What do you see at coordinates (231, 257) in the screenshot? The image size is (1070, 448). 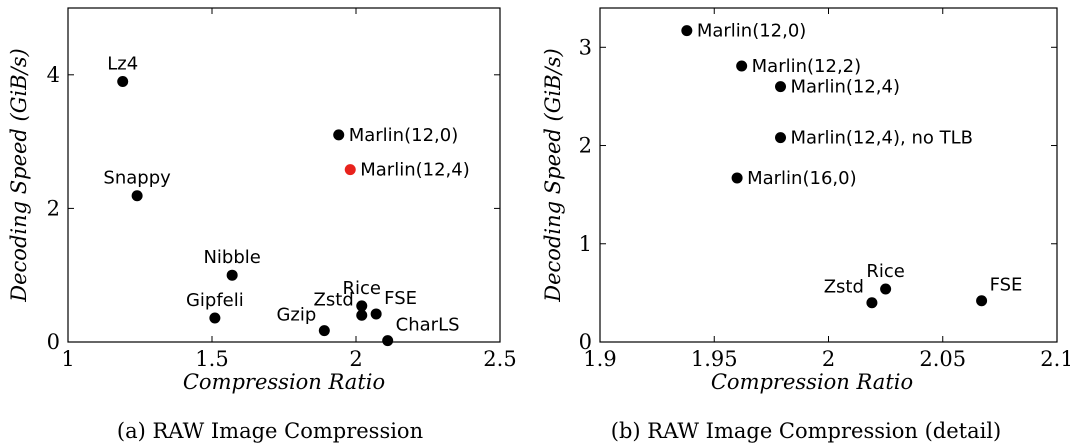 I see `point-label: Nibble` at bounding box center [231, 257].